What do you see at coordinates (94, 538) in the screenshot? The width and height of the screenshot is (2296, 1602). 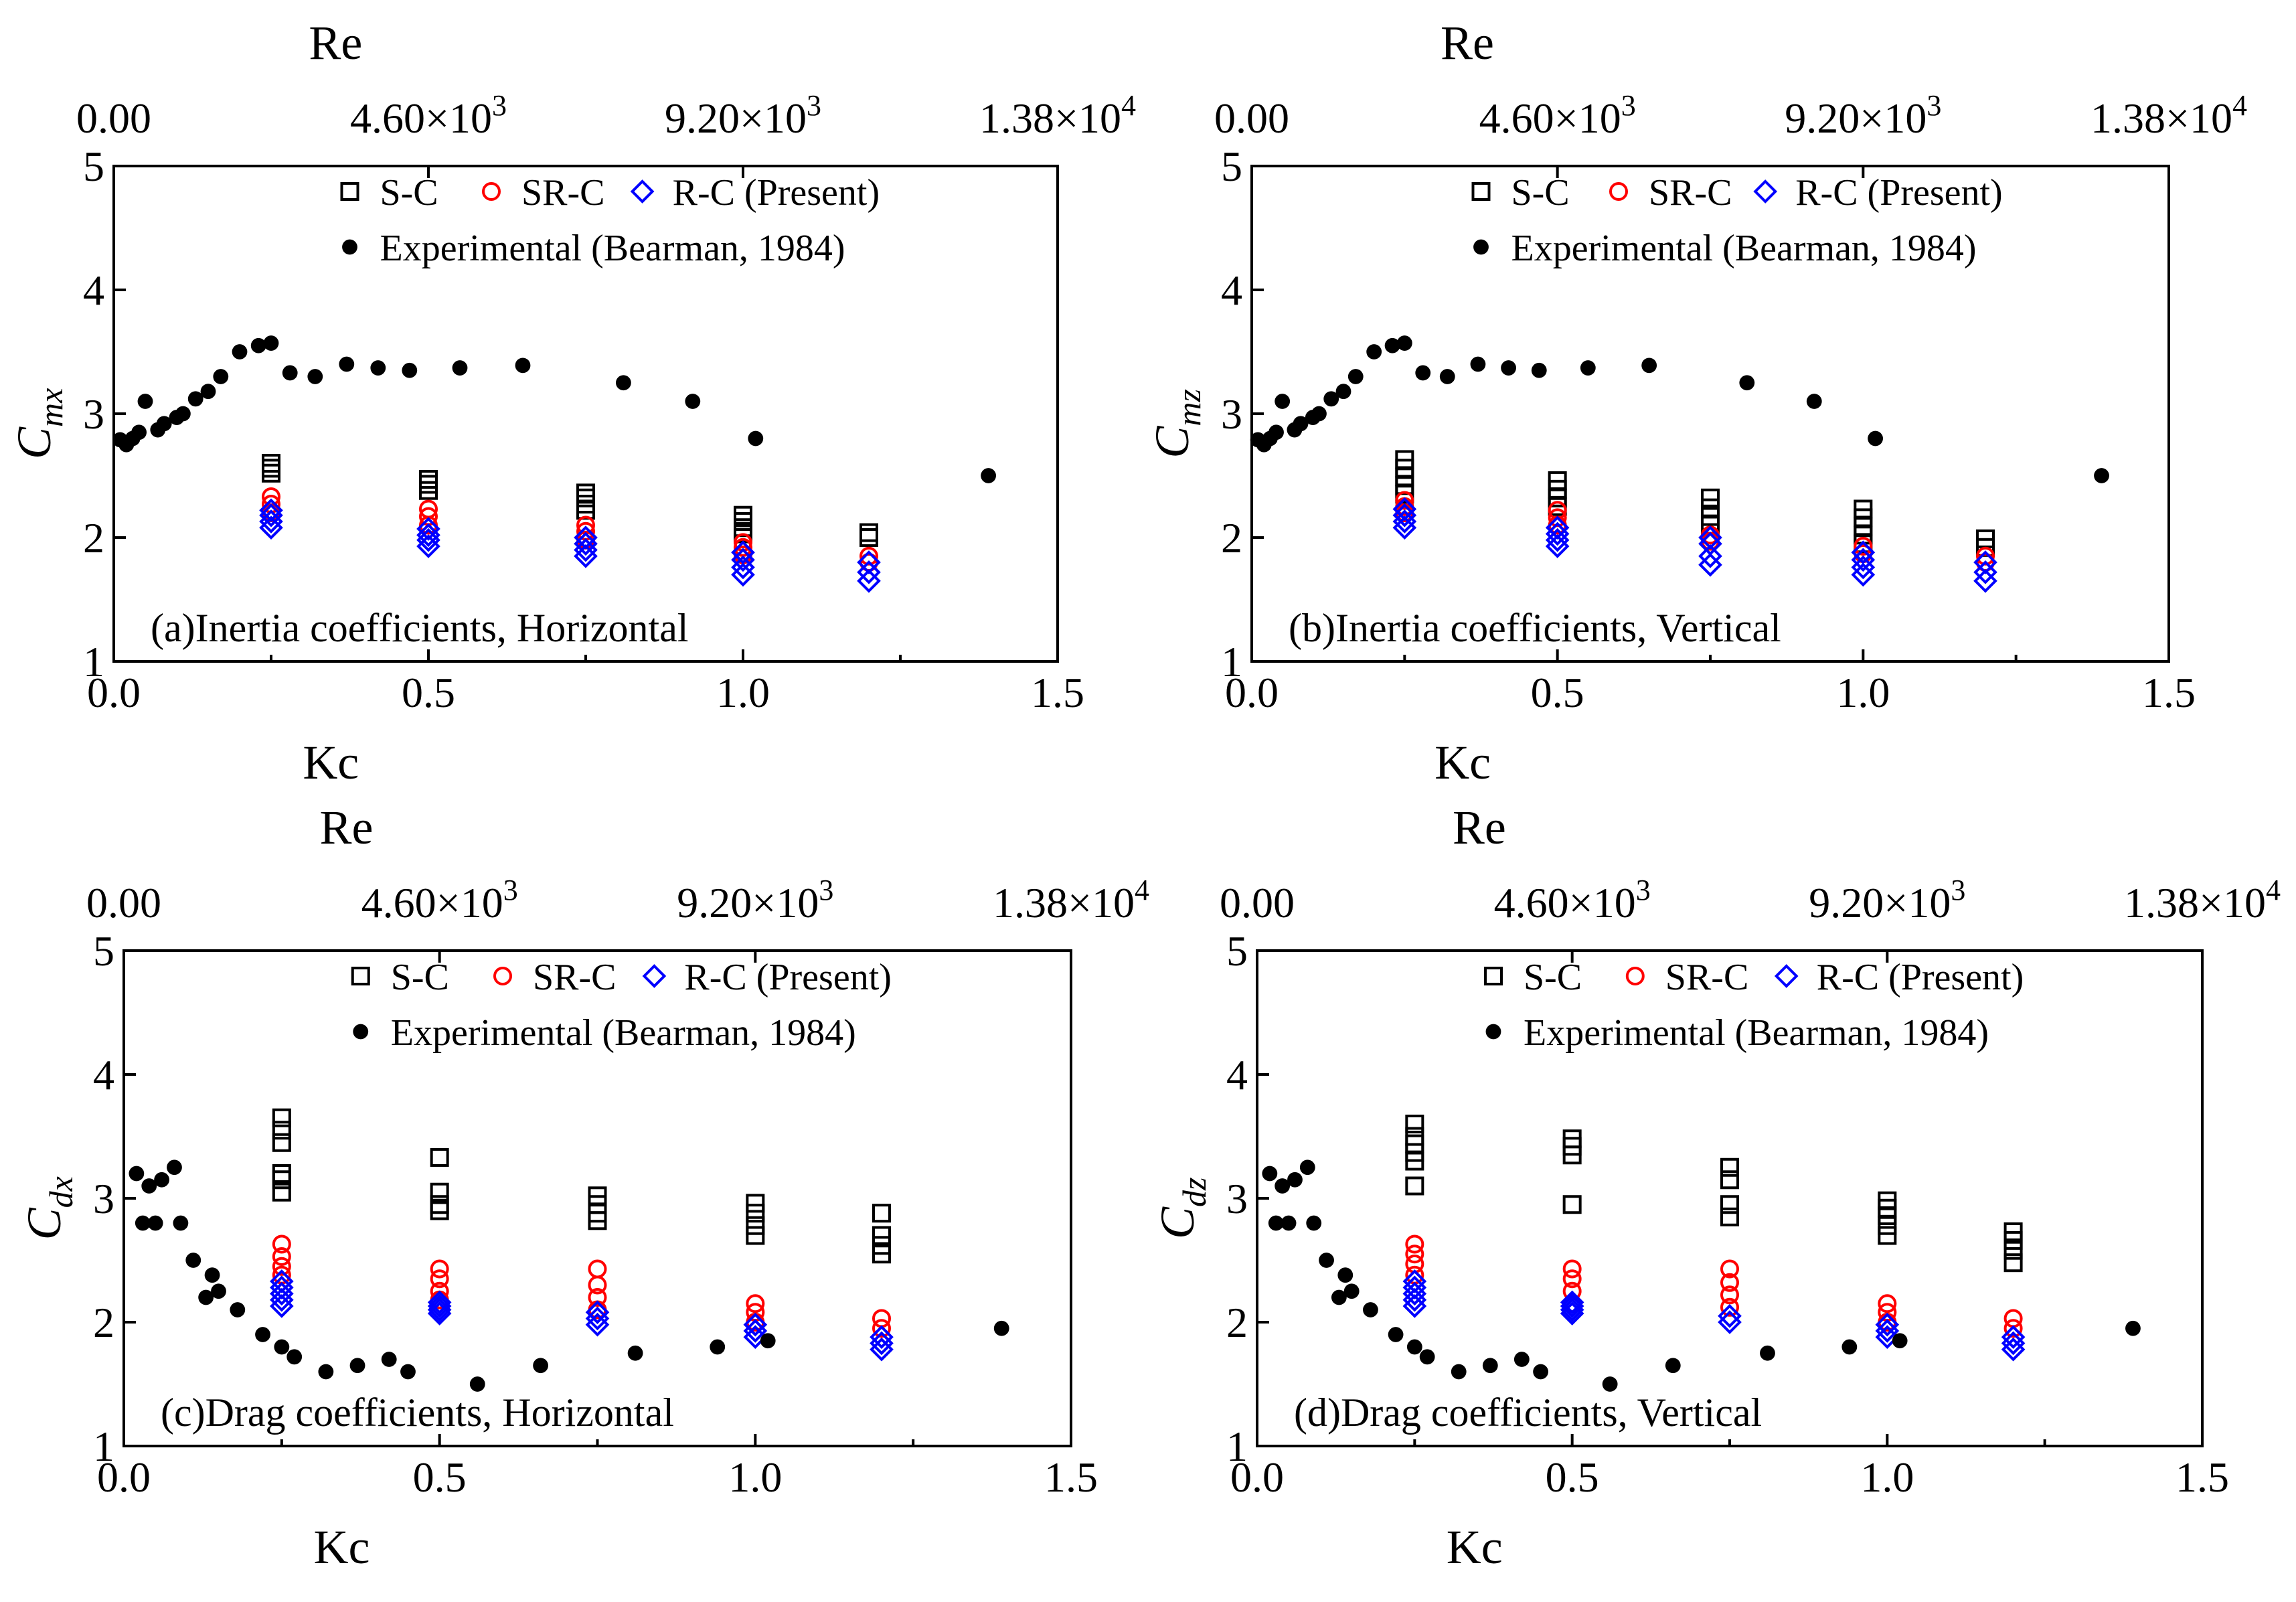 I see `y-tick-label: 2` at bounding box center [94, 538].